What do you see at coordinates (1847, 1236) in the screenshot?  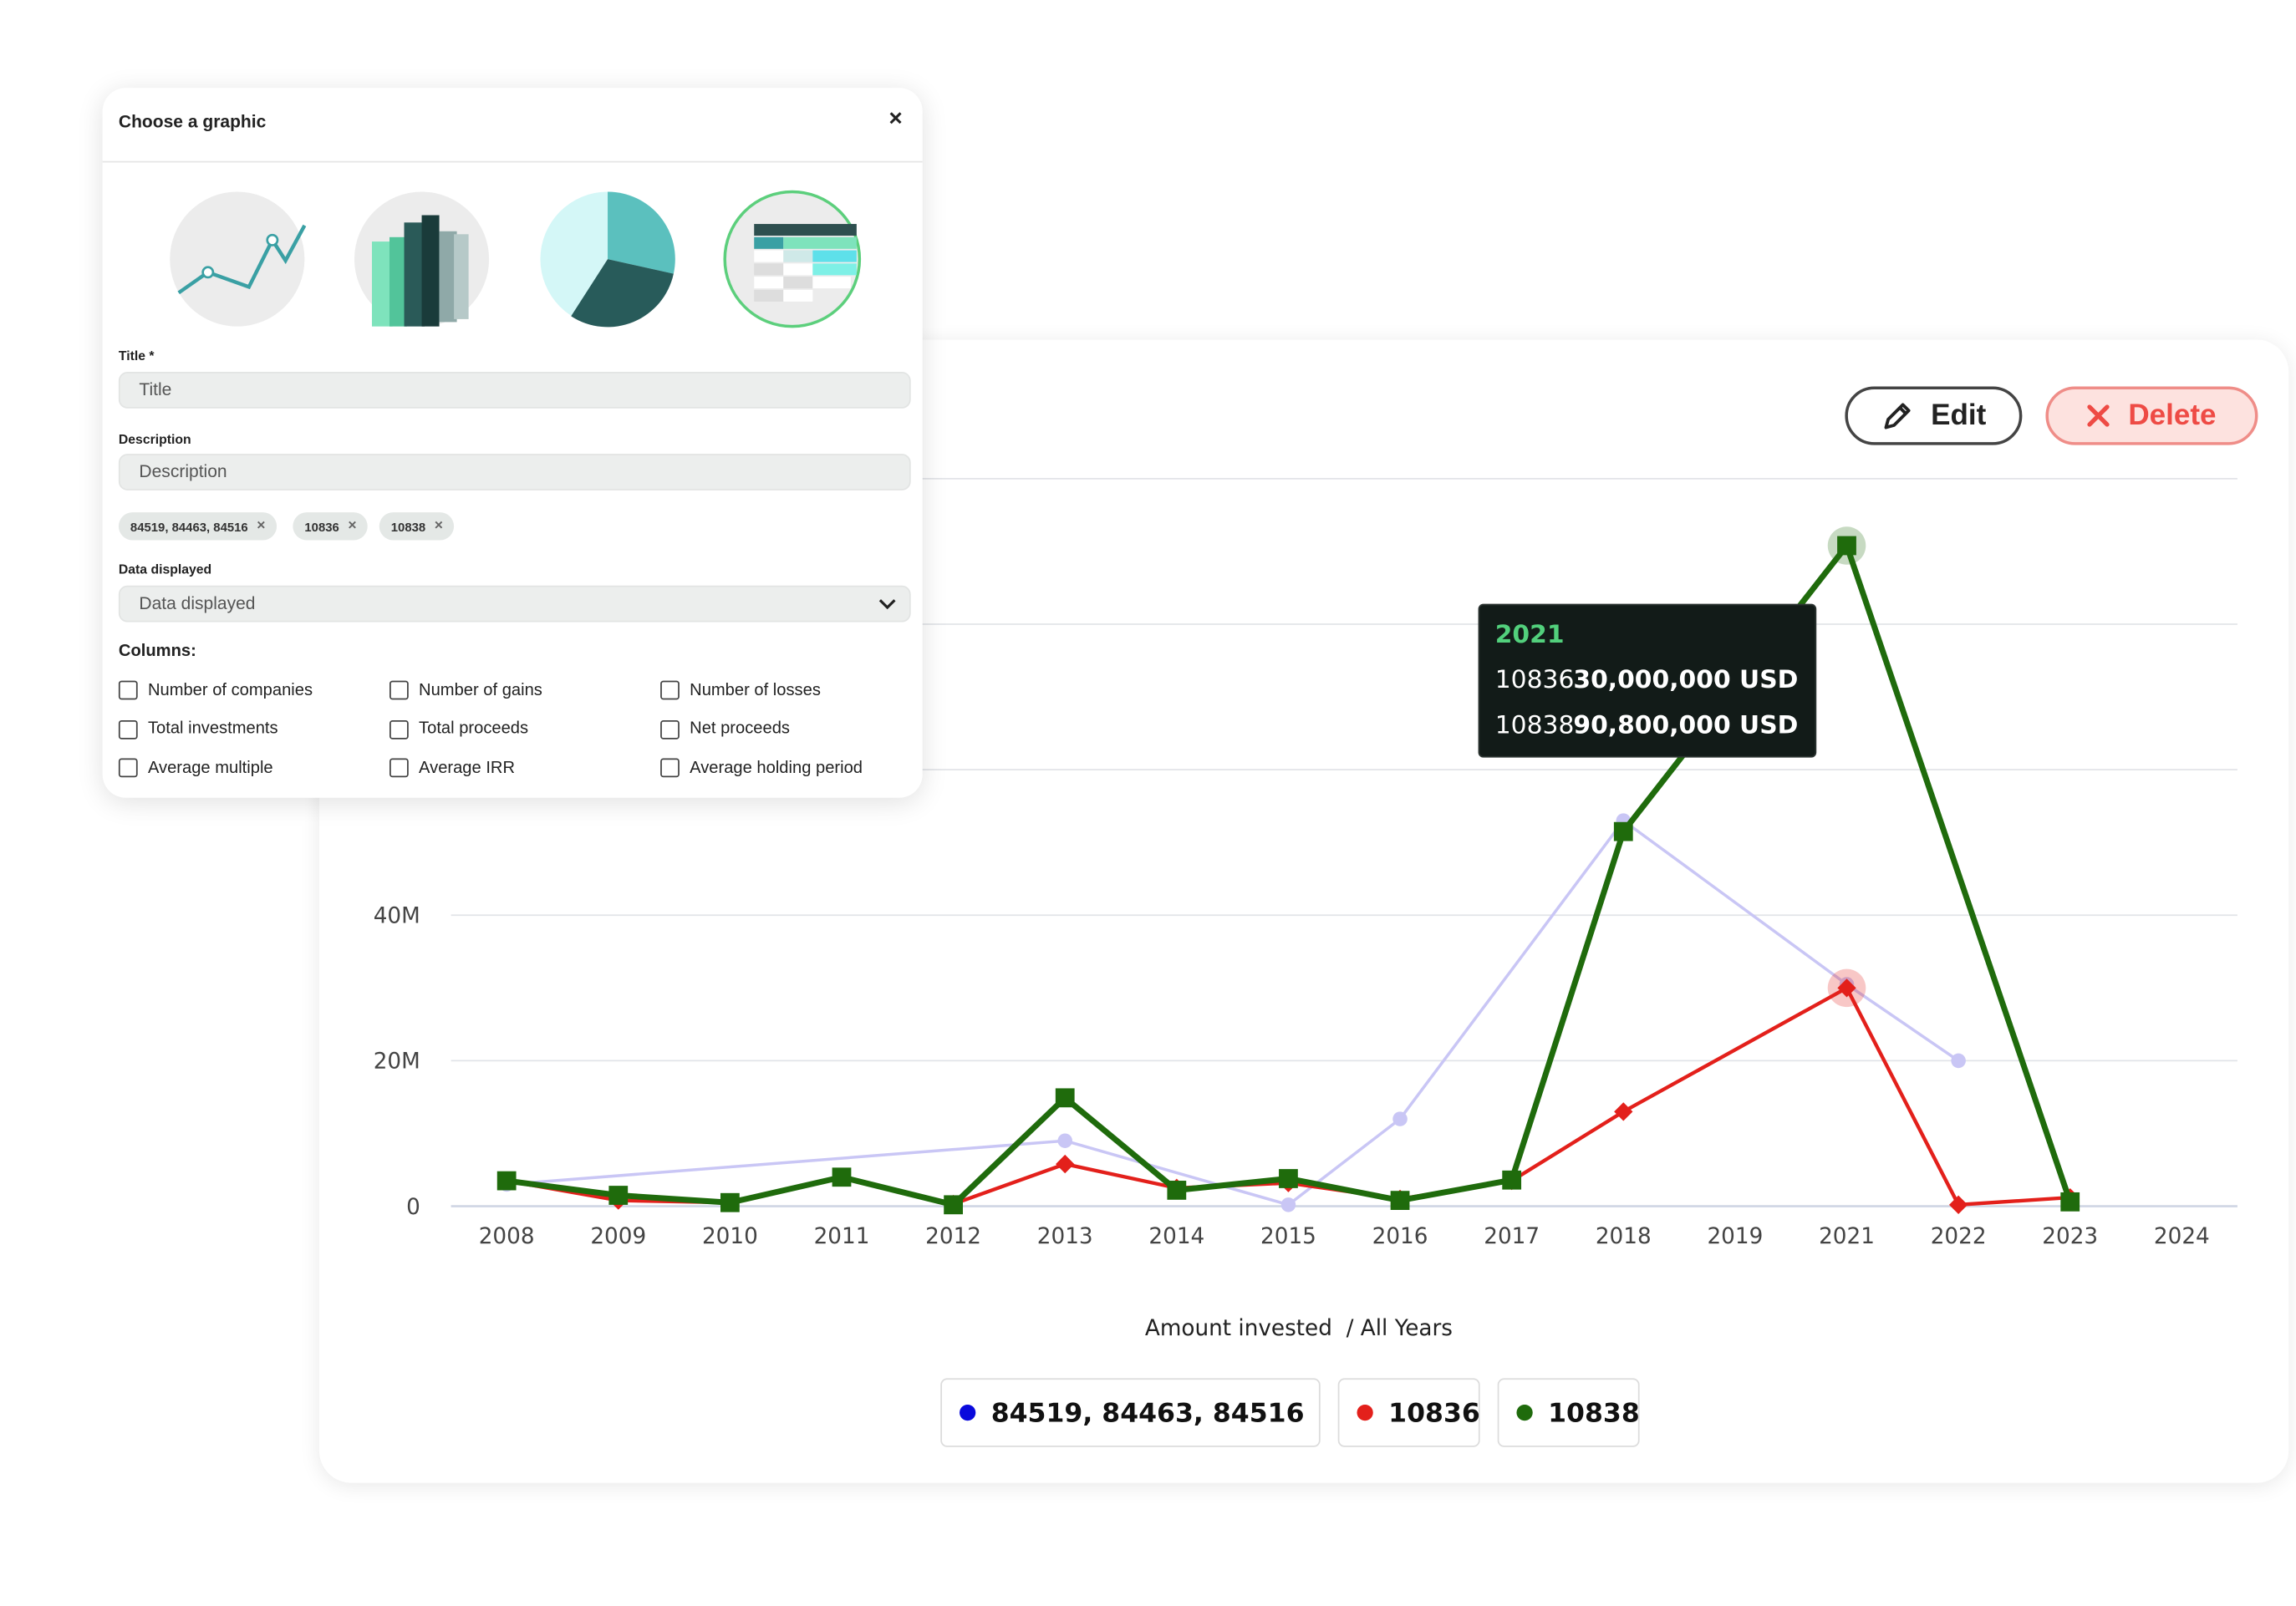 I see `x-tick-label: 2021` at bounding box center [1847, 1236].